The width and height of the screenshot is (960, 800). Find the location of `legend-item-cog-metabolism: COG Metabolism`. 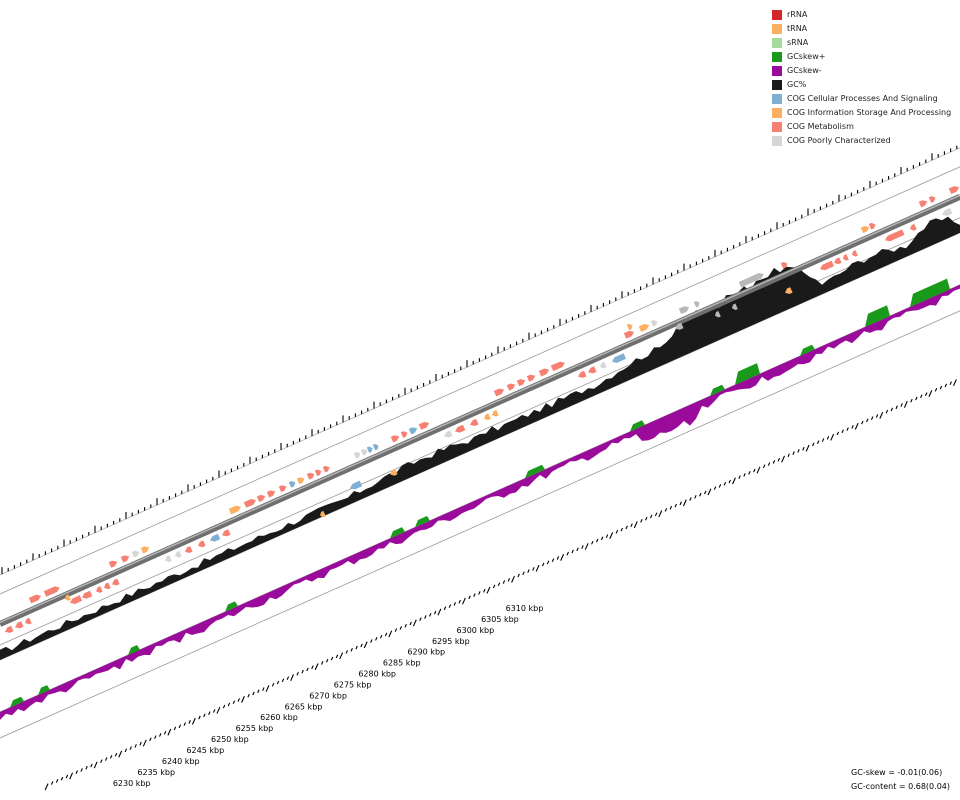

legend-item-cog-metabolism: COG Metabolism is located at coordinates (861, 127).